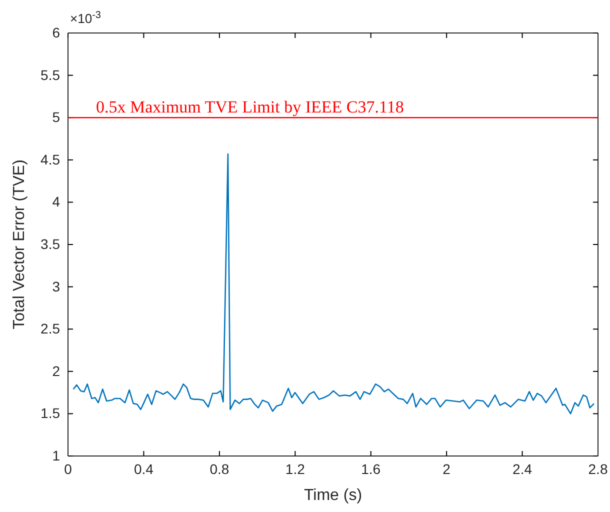 The width and height of the screenshot is (610, 512). I want to click on text: ×10$^{-3}$, so click(86, 18).